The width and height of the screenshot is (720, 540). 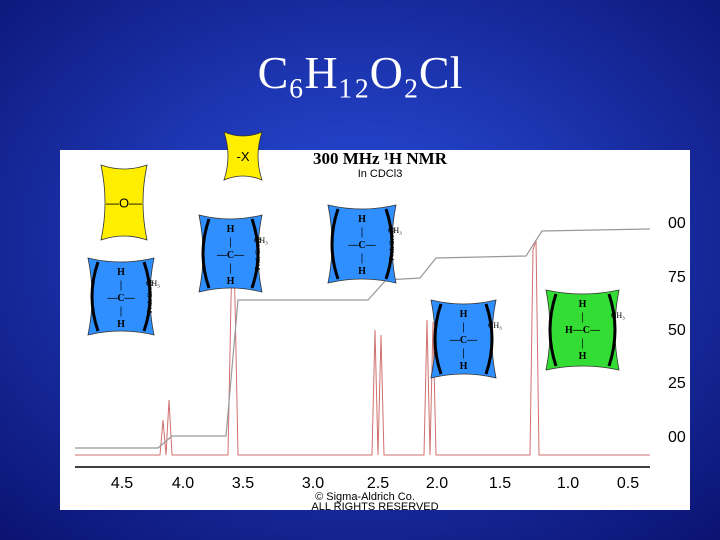 I want to click on piece-label: -X, so click(x=243, y=156).